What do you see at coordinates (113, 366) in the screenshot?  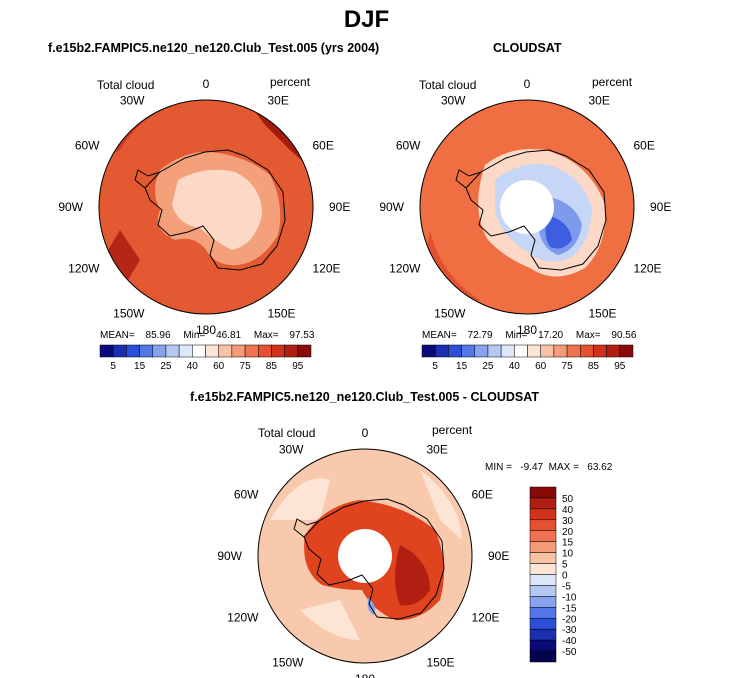 I see `colorbar-1-tick-label: 5` at bounding box center [113, 366].